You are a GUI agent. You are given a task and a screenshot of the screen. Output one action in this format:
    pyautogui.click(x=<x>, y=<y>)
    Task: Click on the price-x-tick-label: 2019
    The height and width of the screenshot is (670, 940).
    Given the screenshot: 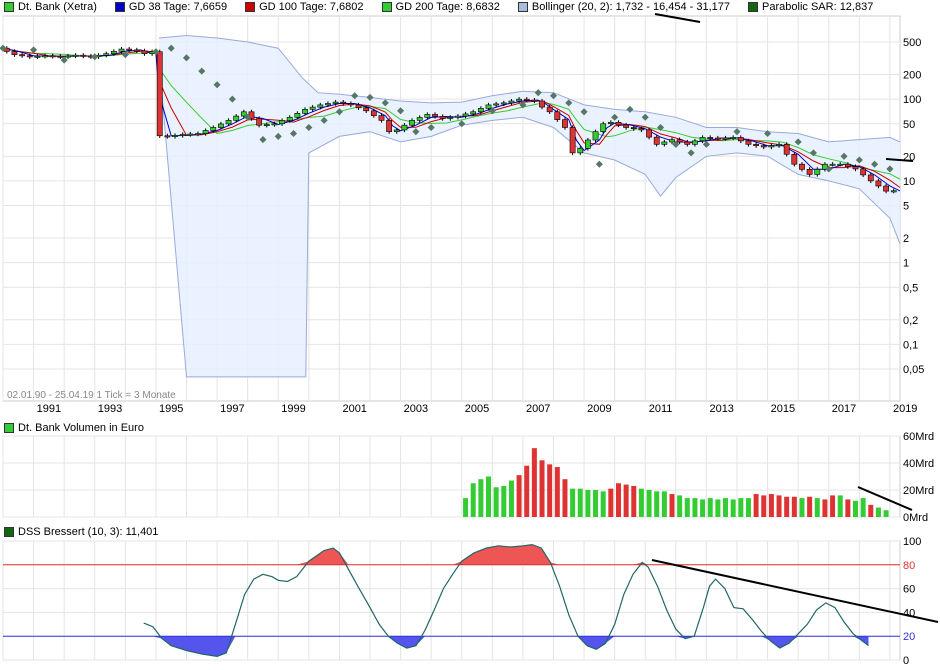 What is the action you would take?
    pyautogui.click(x=905, y=409)
    